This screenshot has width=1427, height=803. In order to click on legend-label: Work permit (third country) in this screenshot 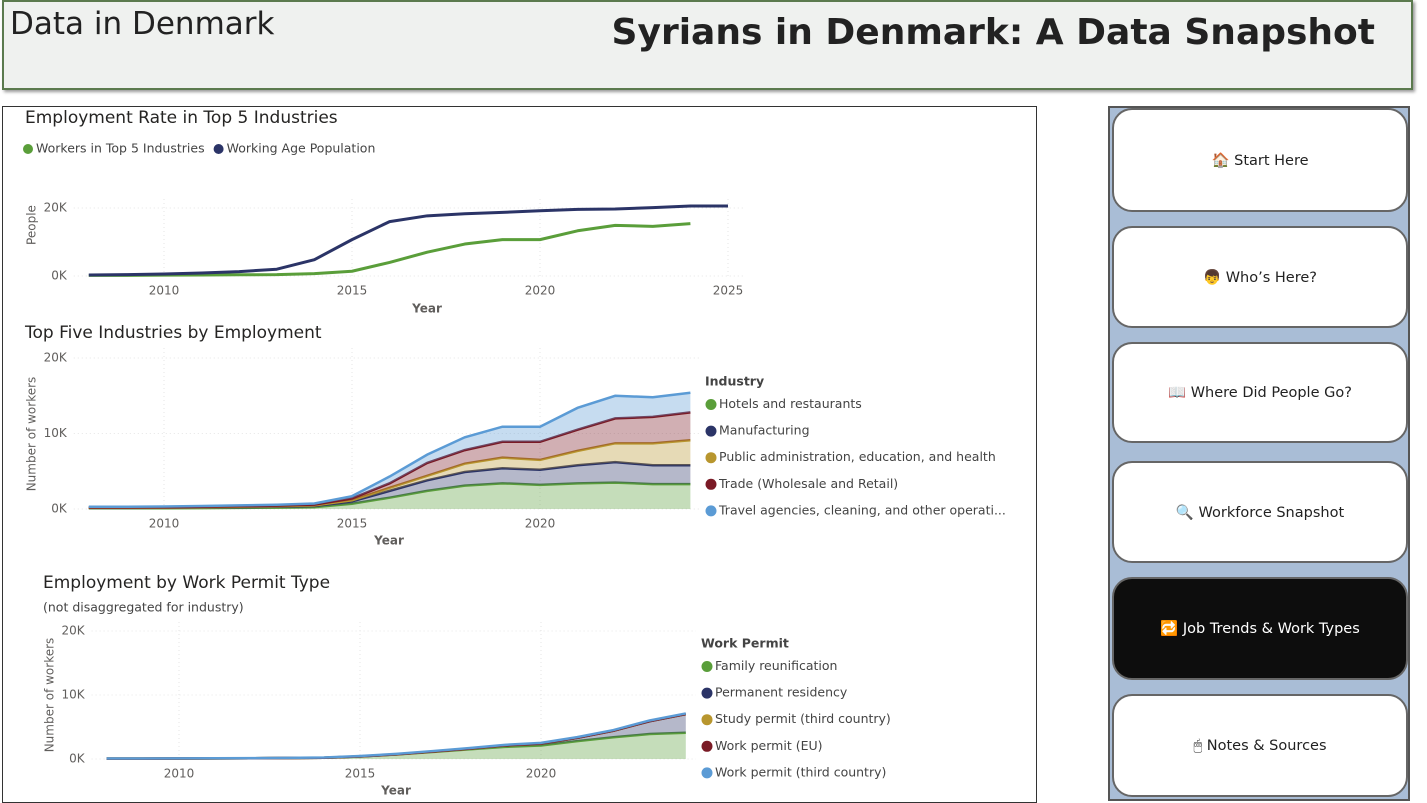, I will do `click(800, 771)`.